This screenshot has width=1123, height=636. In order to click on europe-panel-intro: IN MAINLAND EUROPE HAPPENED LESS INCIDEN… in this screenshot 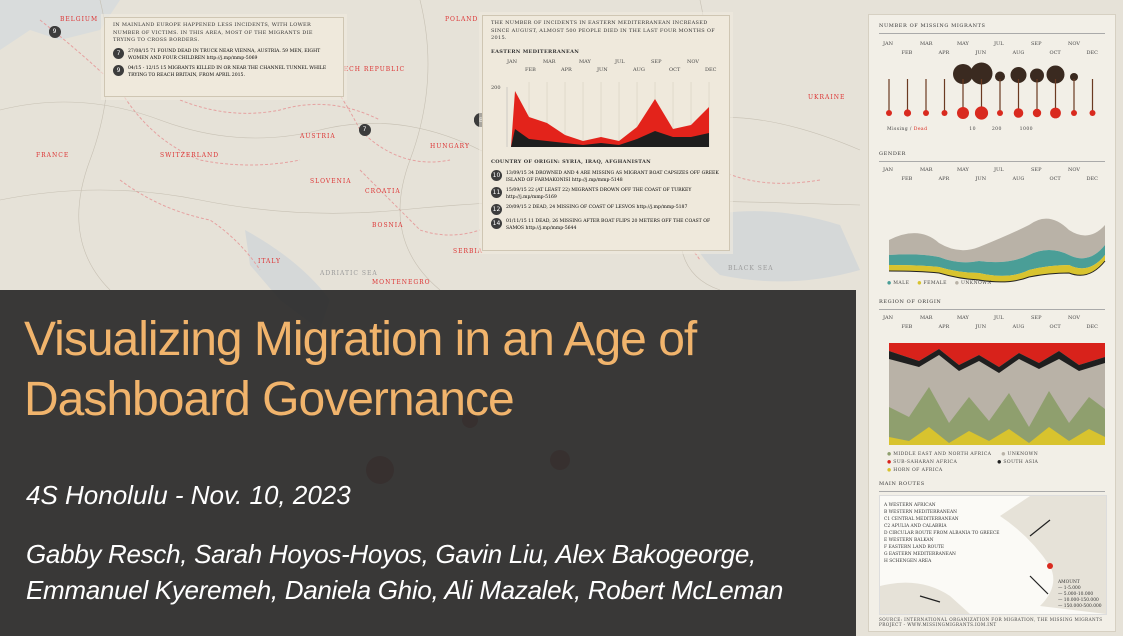, I will do `click(213, 32)`.